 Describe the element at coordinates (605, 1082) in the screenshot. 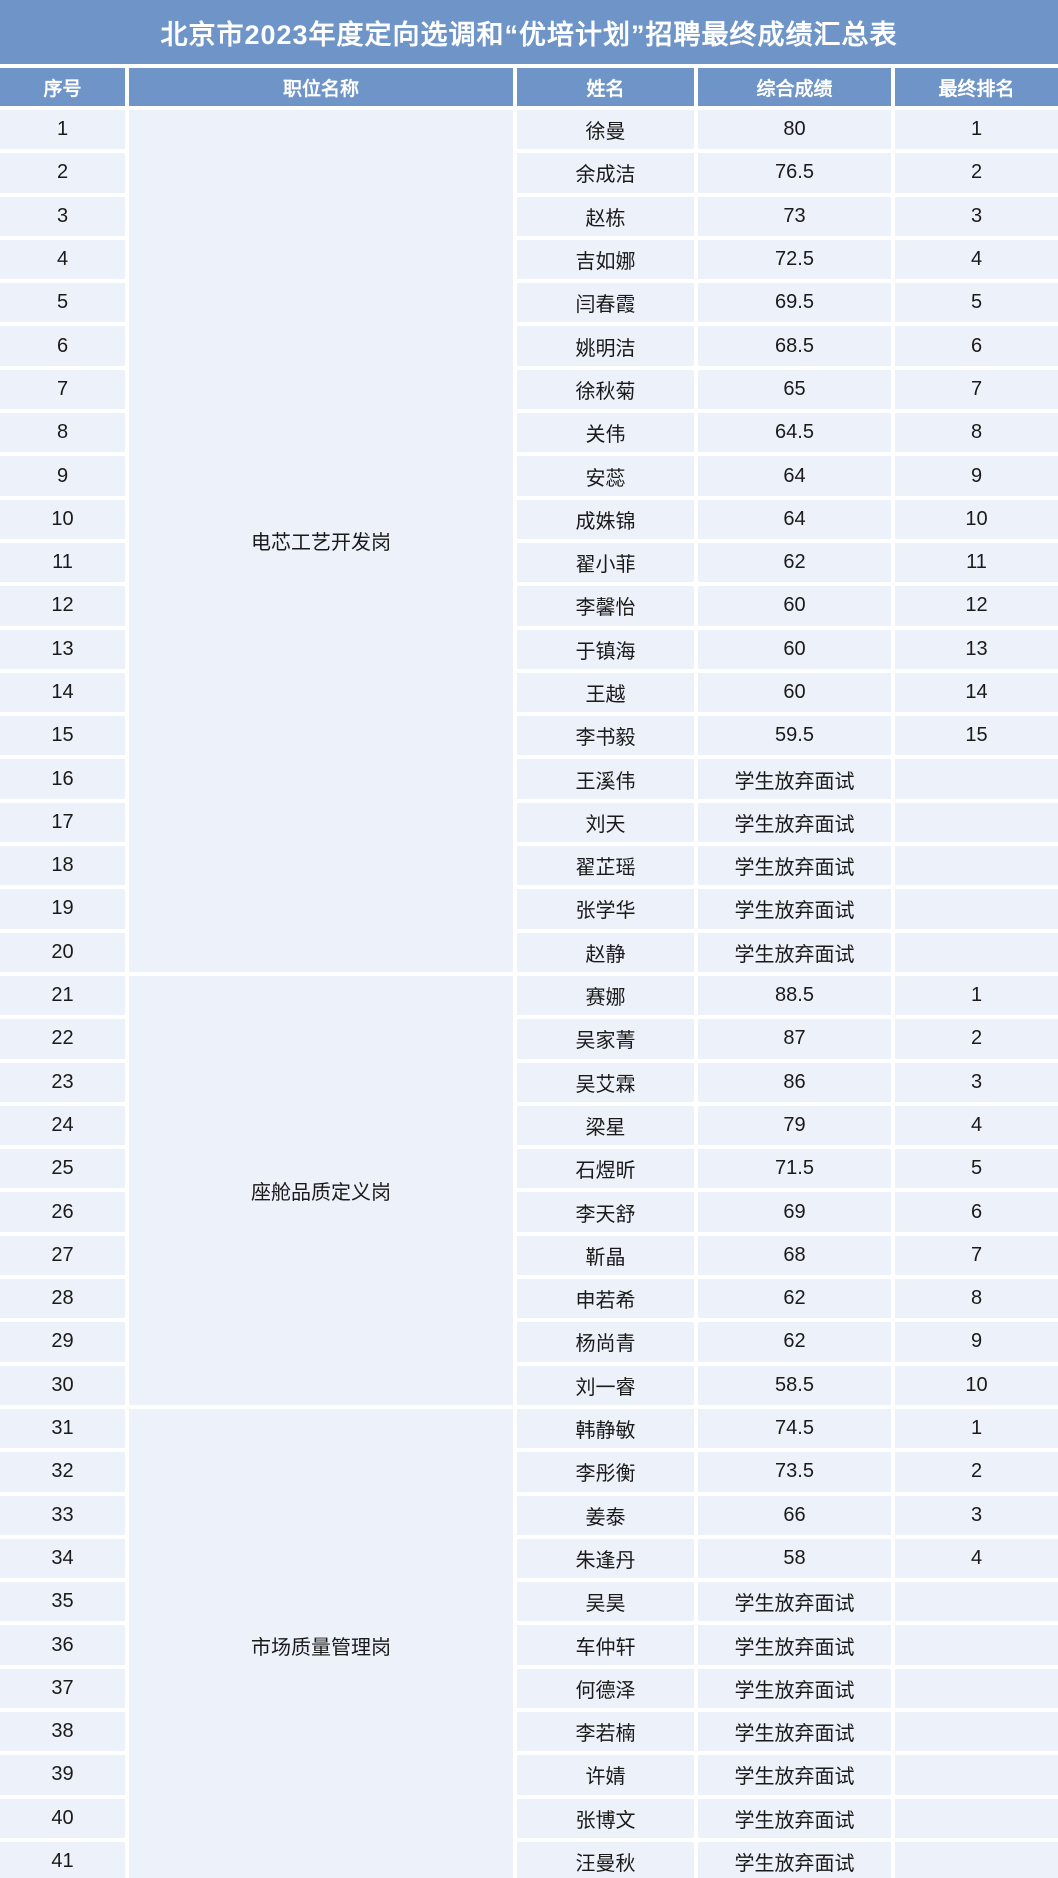

I see `name-cell: 吴艾霖` at that location.